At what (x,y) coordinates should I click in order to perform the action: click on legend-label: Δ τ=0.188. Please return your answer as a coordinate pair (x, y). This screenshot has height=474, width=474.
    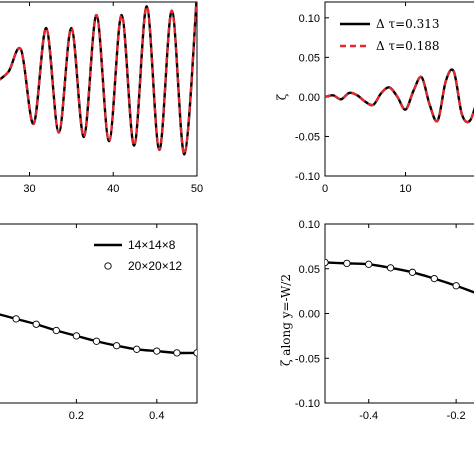
    Looking at the image, I should click on (408, 46).